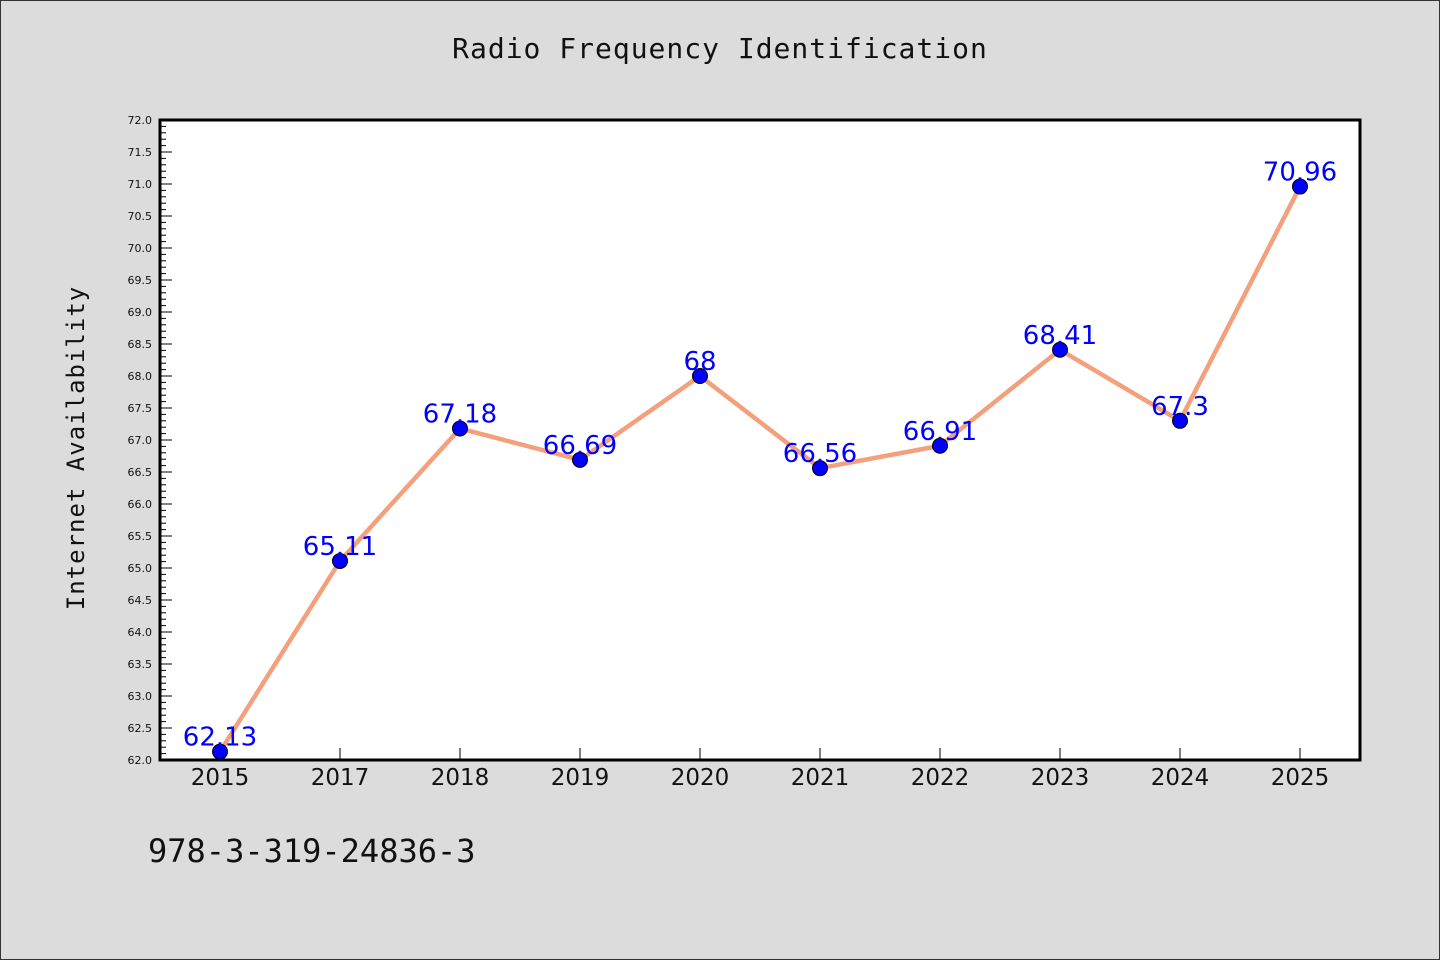  What do you see at coordinates (220, 778) in the screenshot?
I see `x-tick-label: 2015` at bounding box center [220, 778].